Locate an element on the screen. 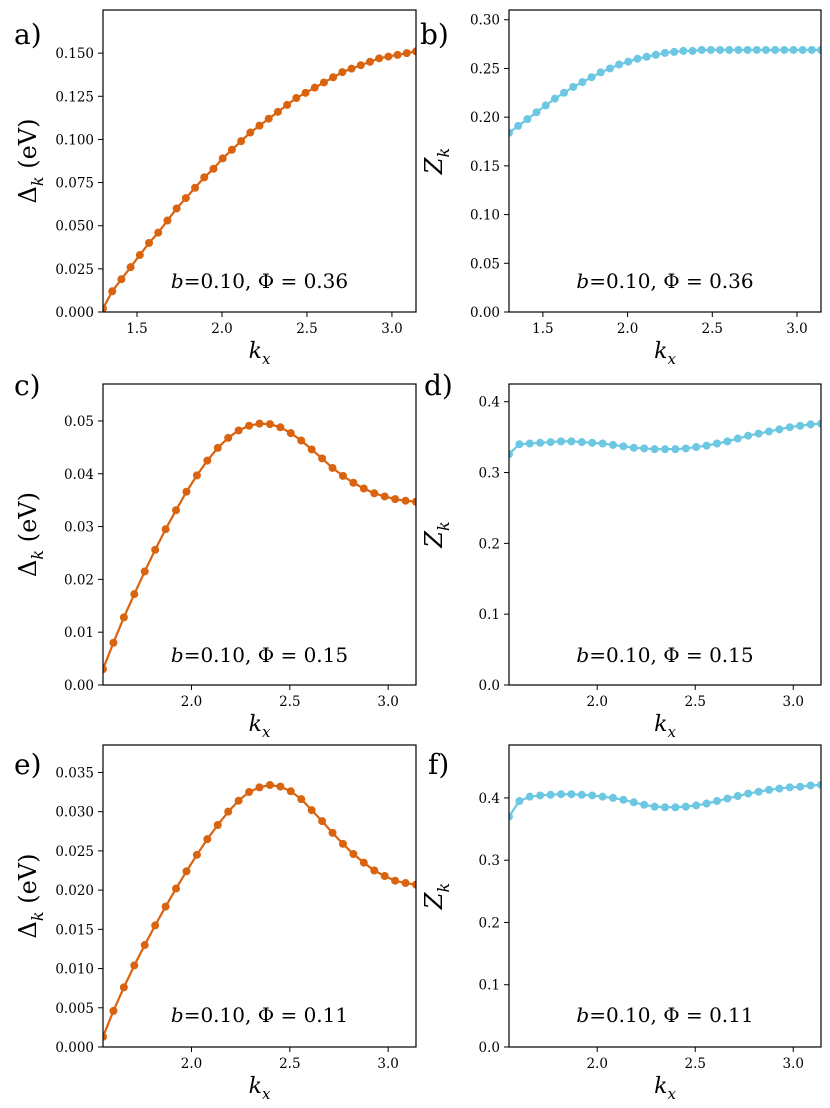 Image resolution: width=830 pixels, height=1108 pixels. y-tick-label: 0.02 is located at coordinates (79, 580).